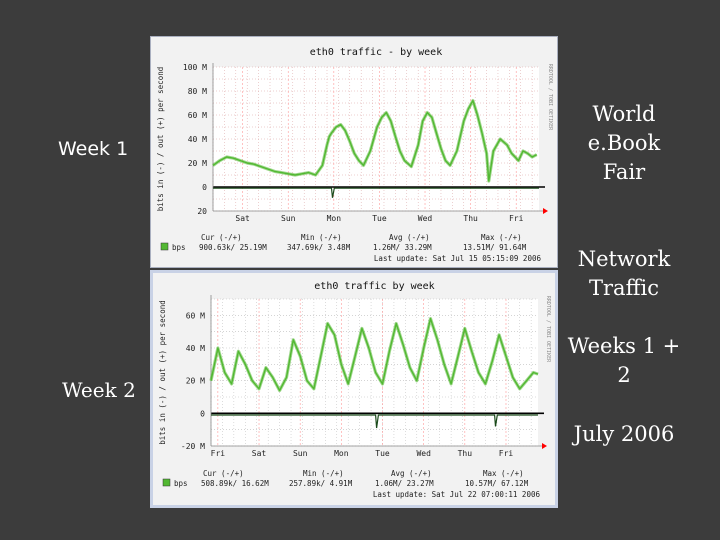 The width and height of the screenshot is (720, 540). I want to click on legend-avg: 1.26M/ 33.29M, so click(402, 247).